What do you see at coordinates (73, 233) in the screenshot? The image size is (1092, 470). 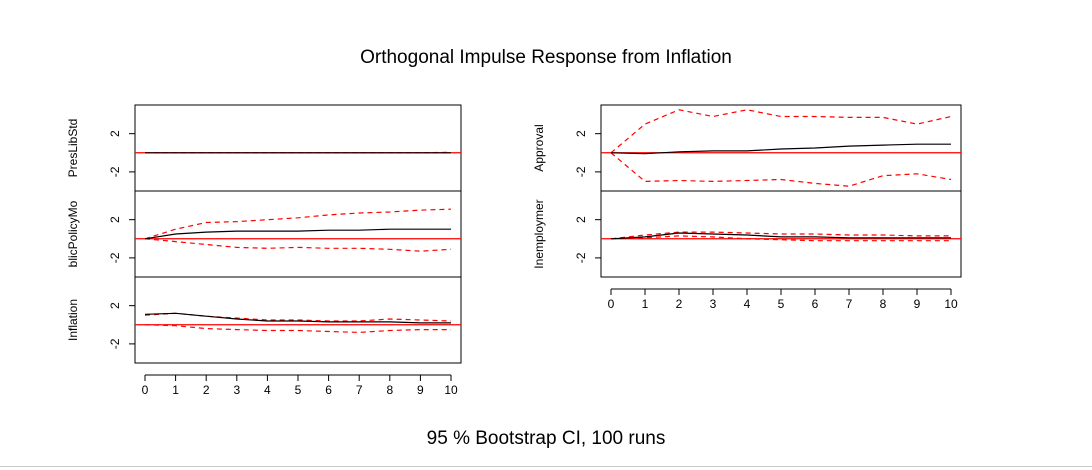 I see `y-axis-label: blicPolicyMo` at bounding box center [73, 233].